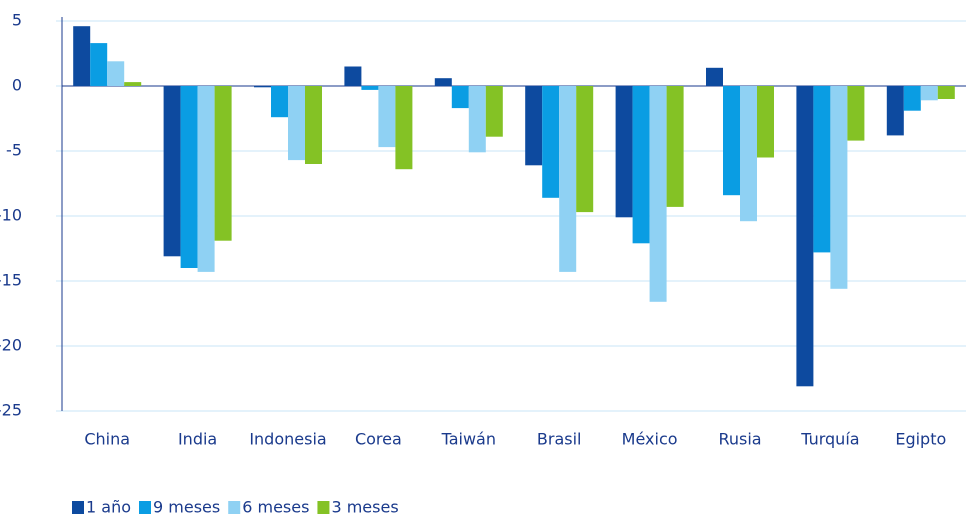  Describe the element at coordinates (11, 280) in the screenshot. I see `y-tick-label: -15` at that location.